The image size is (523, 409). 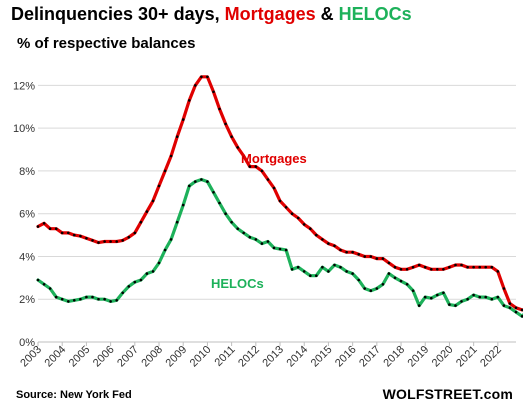 I want to click on x-tick-label: 2017, so click(x=370, y=357).